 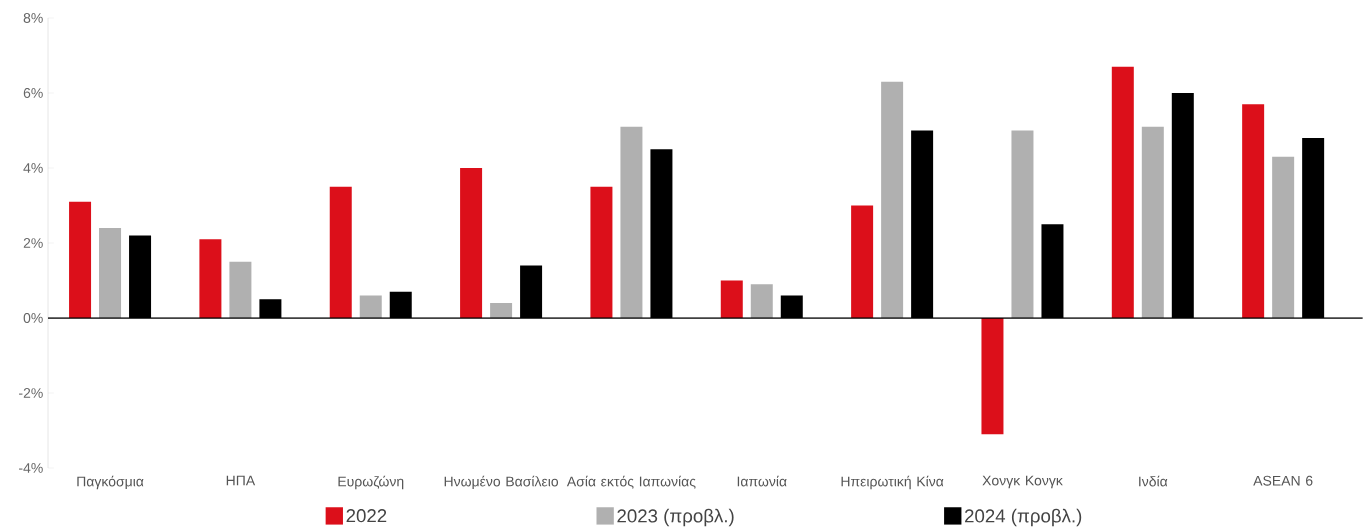 I want to click on x-tick-label: ΗΠΑ, so click(x=241, y=480).